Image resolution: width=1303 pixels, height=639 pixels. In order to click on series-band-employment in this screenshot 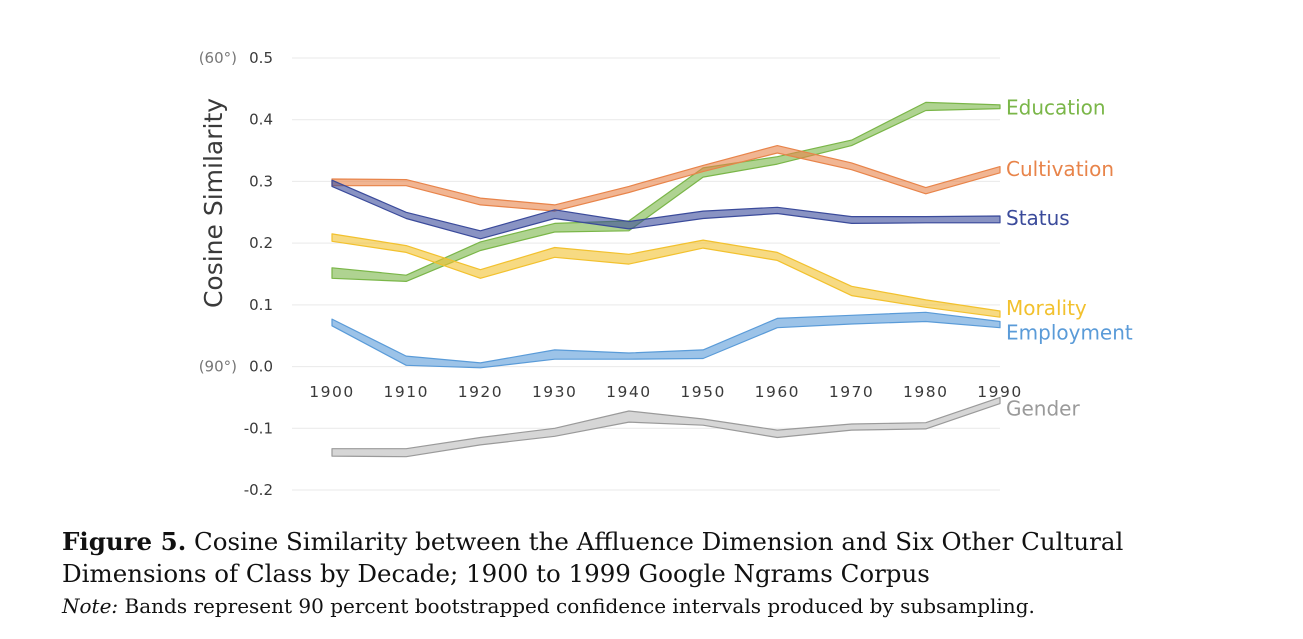, I will do `click(666, 340)`.